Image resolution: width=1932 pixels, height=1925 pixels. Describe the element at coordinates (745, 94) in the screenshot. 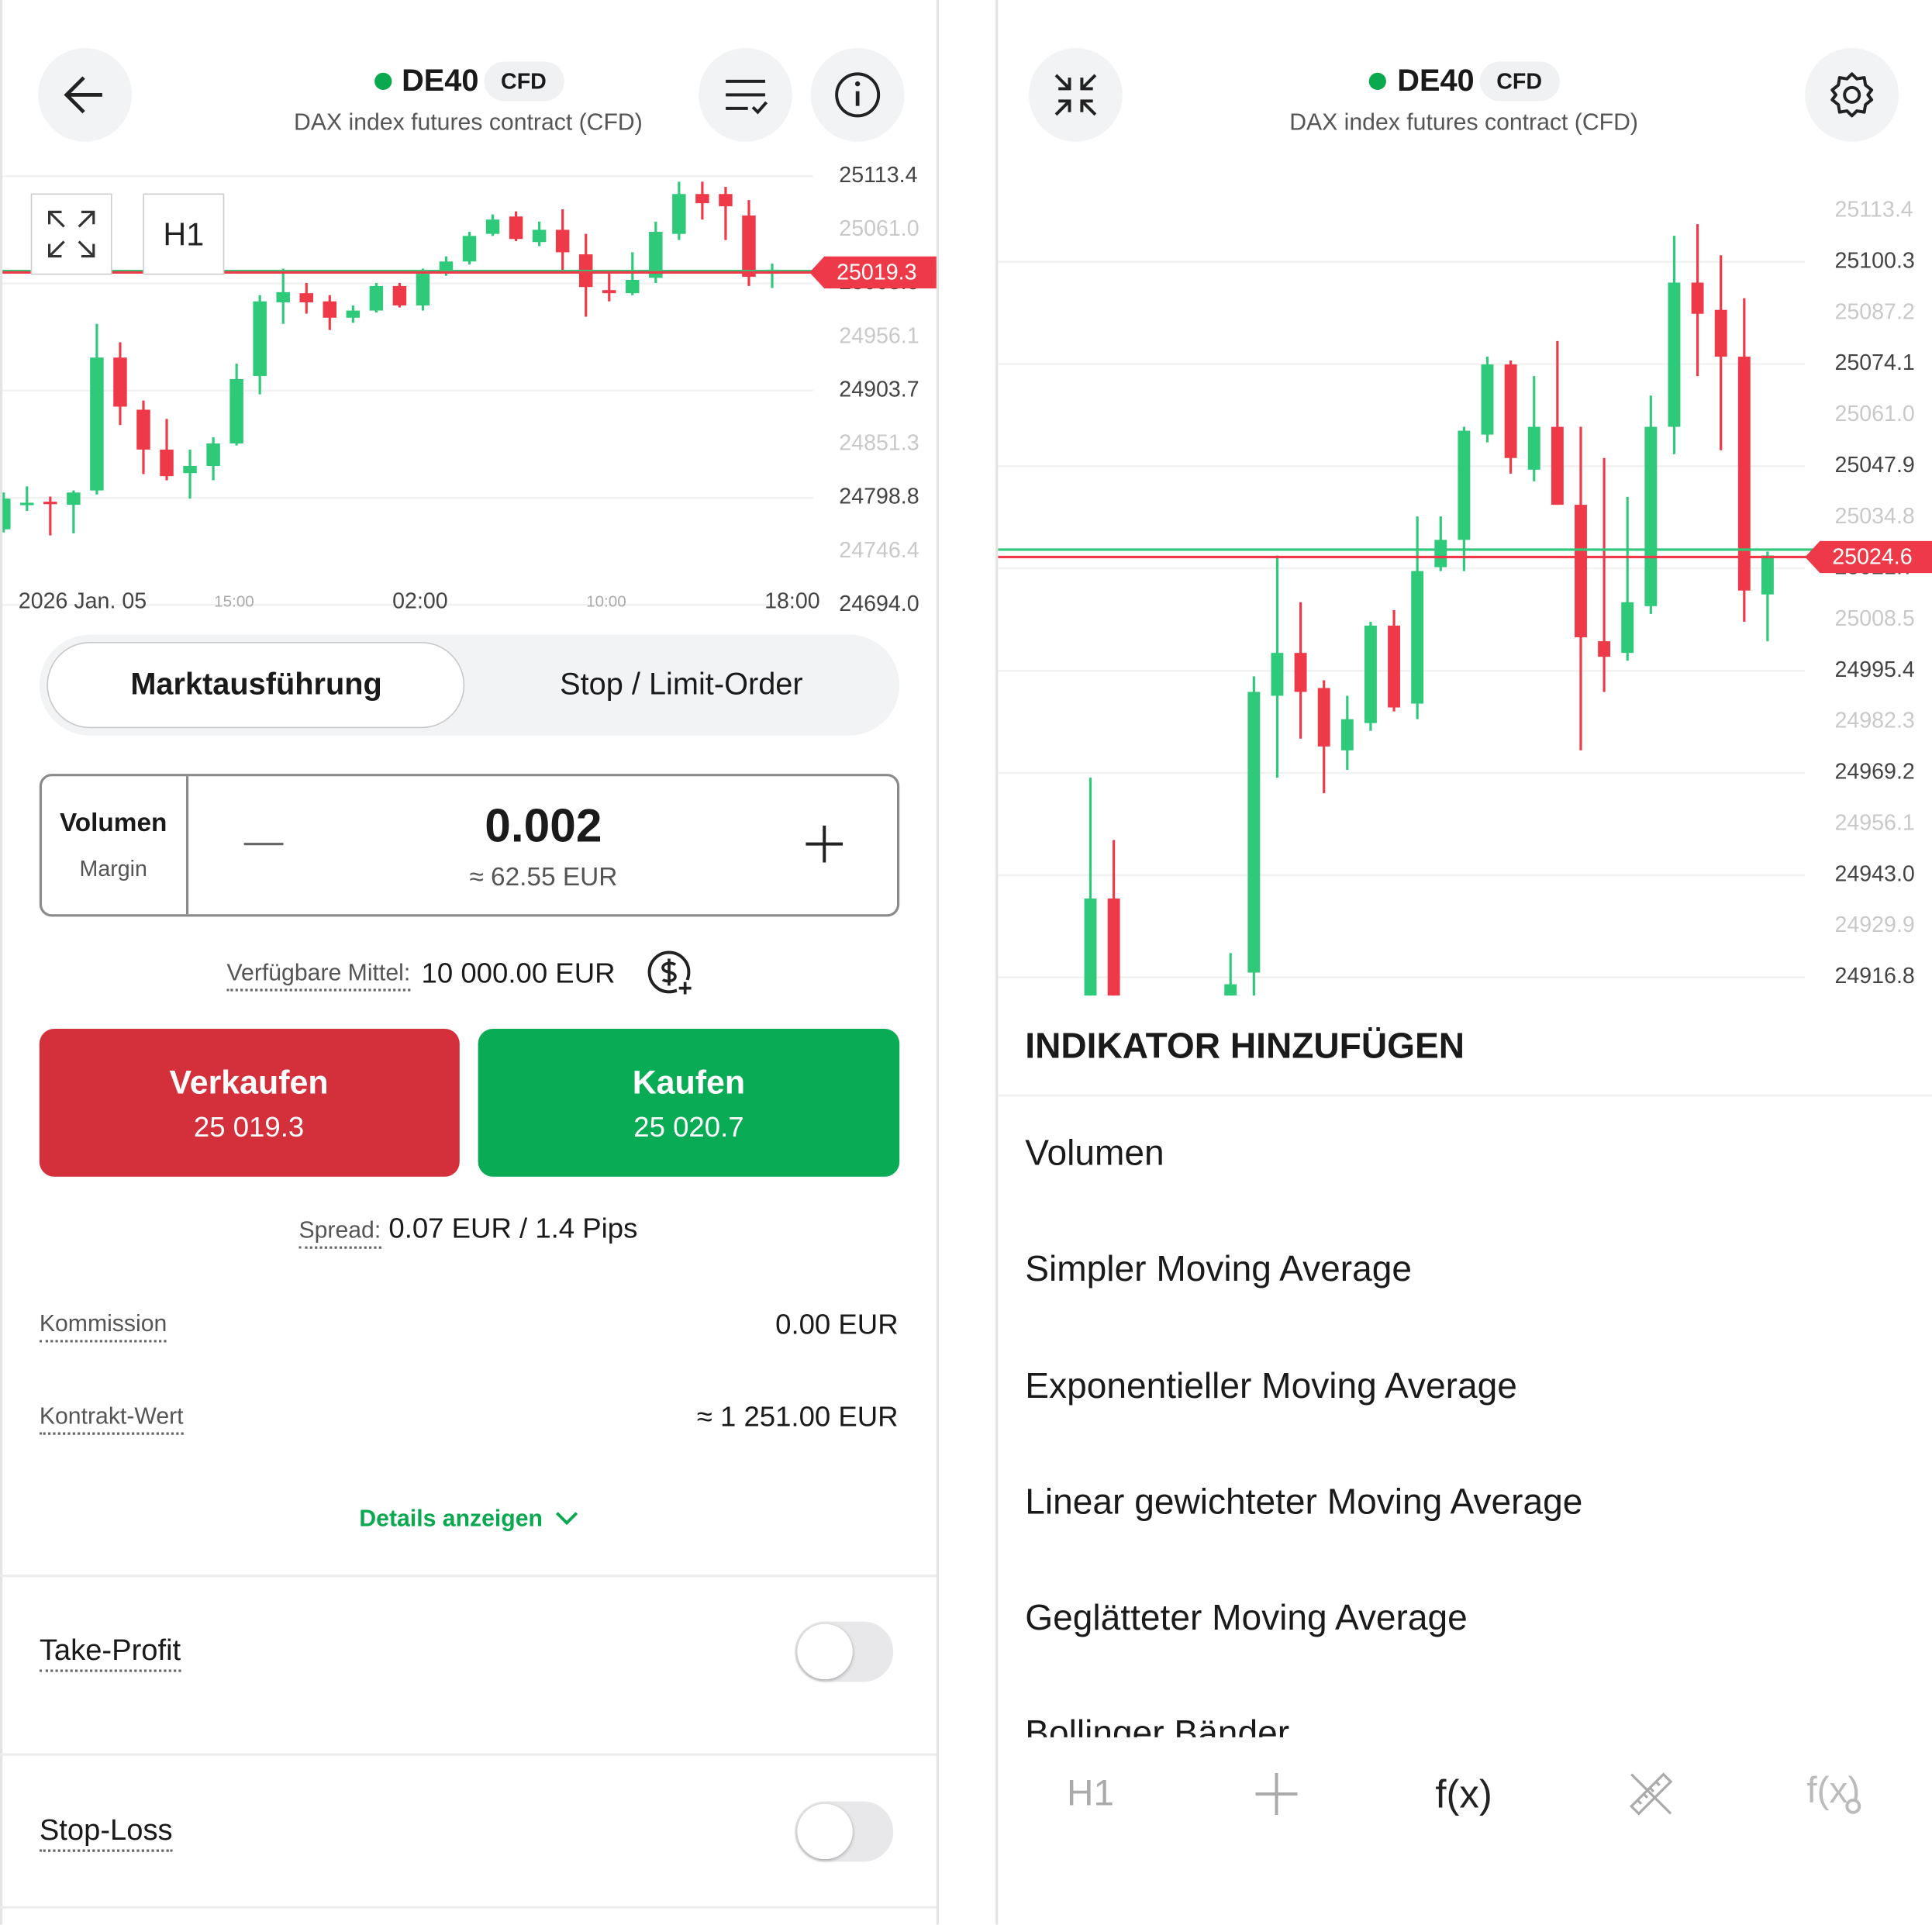

I see `orders-button` at that location.